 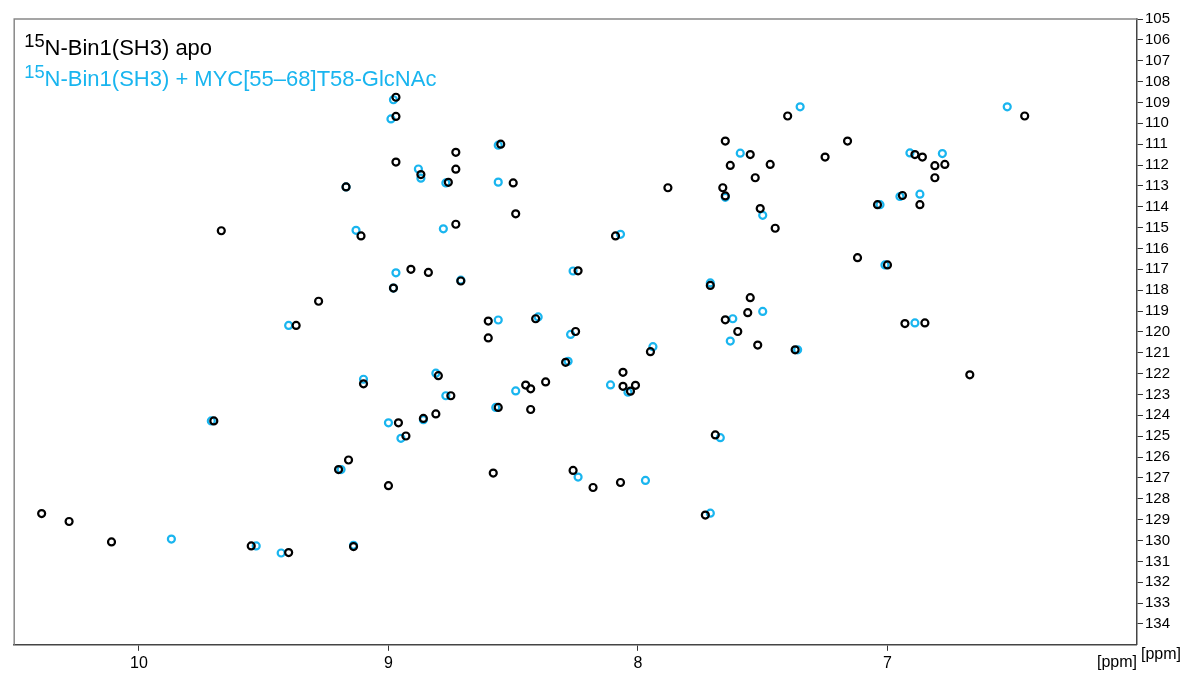 What do you see at coordinates (1157, 414) in the screenshot?
I see `y-tick-label: 124` at bounding box center [1157, 414].